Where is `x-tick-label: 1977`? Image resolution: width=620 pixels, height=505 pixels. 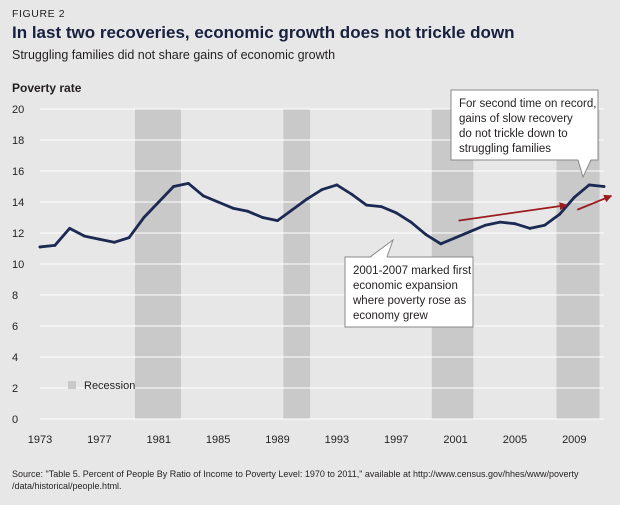 x-tick-label: 1977 is located at coordinates (99, 440).